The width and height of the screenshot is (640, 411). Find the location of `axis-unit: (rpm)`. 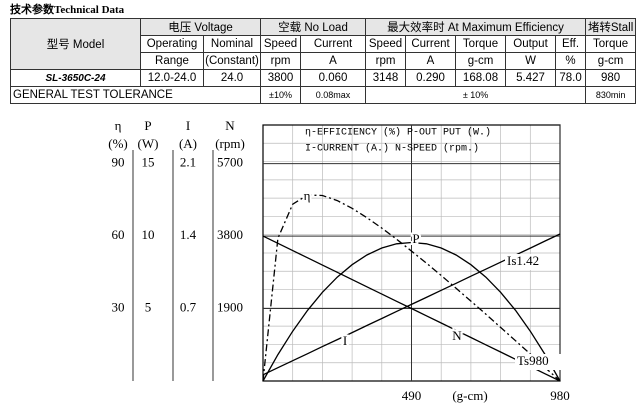

axis-unit: (rpm) is located at coordinates (230, 143).